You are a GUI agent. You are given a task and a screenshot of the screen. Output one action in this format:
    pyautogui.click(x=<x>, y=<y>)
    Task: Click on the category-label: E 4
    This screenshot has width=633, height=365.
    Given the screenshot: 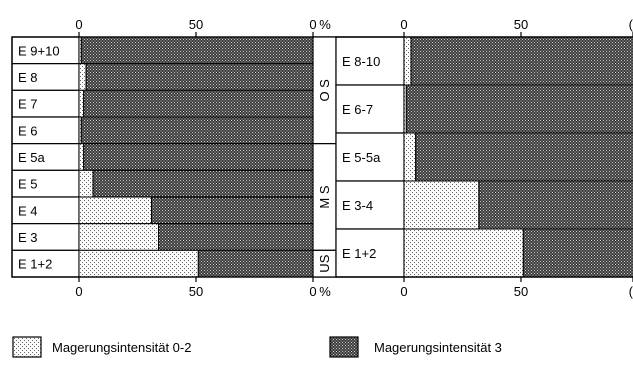 What is the action you would take?
    pyautogui.click(x=28, y=210)
    